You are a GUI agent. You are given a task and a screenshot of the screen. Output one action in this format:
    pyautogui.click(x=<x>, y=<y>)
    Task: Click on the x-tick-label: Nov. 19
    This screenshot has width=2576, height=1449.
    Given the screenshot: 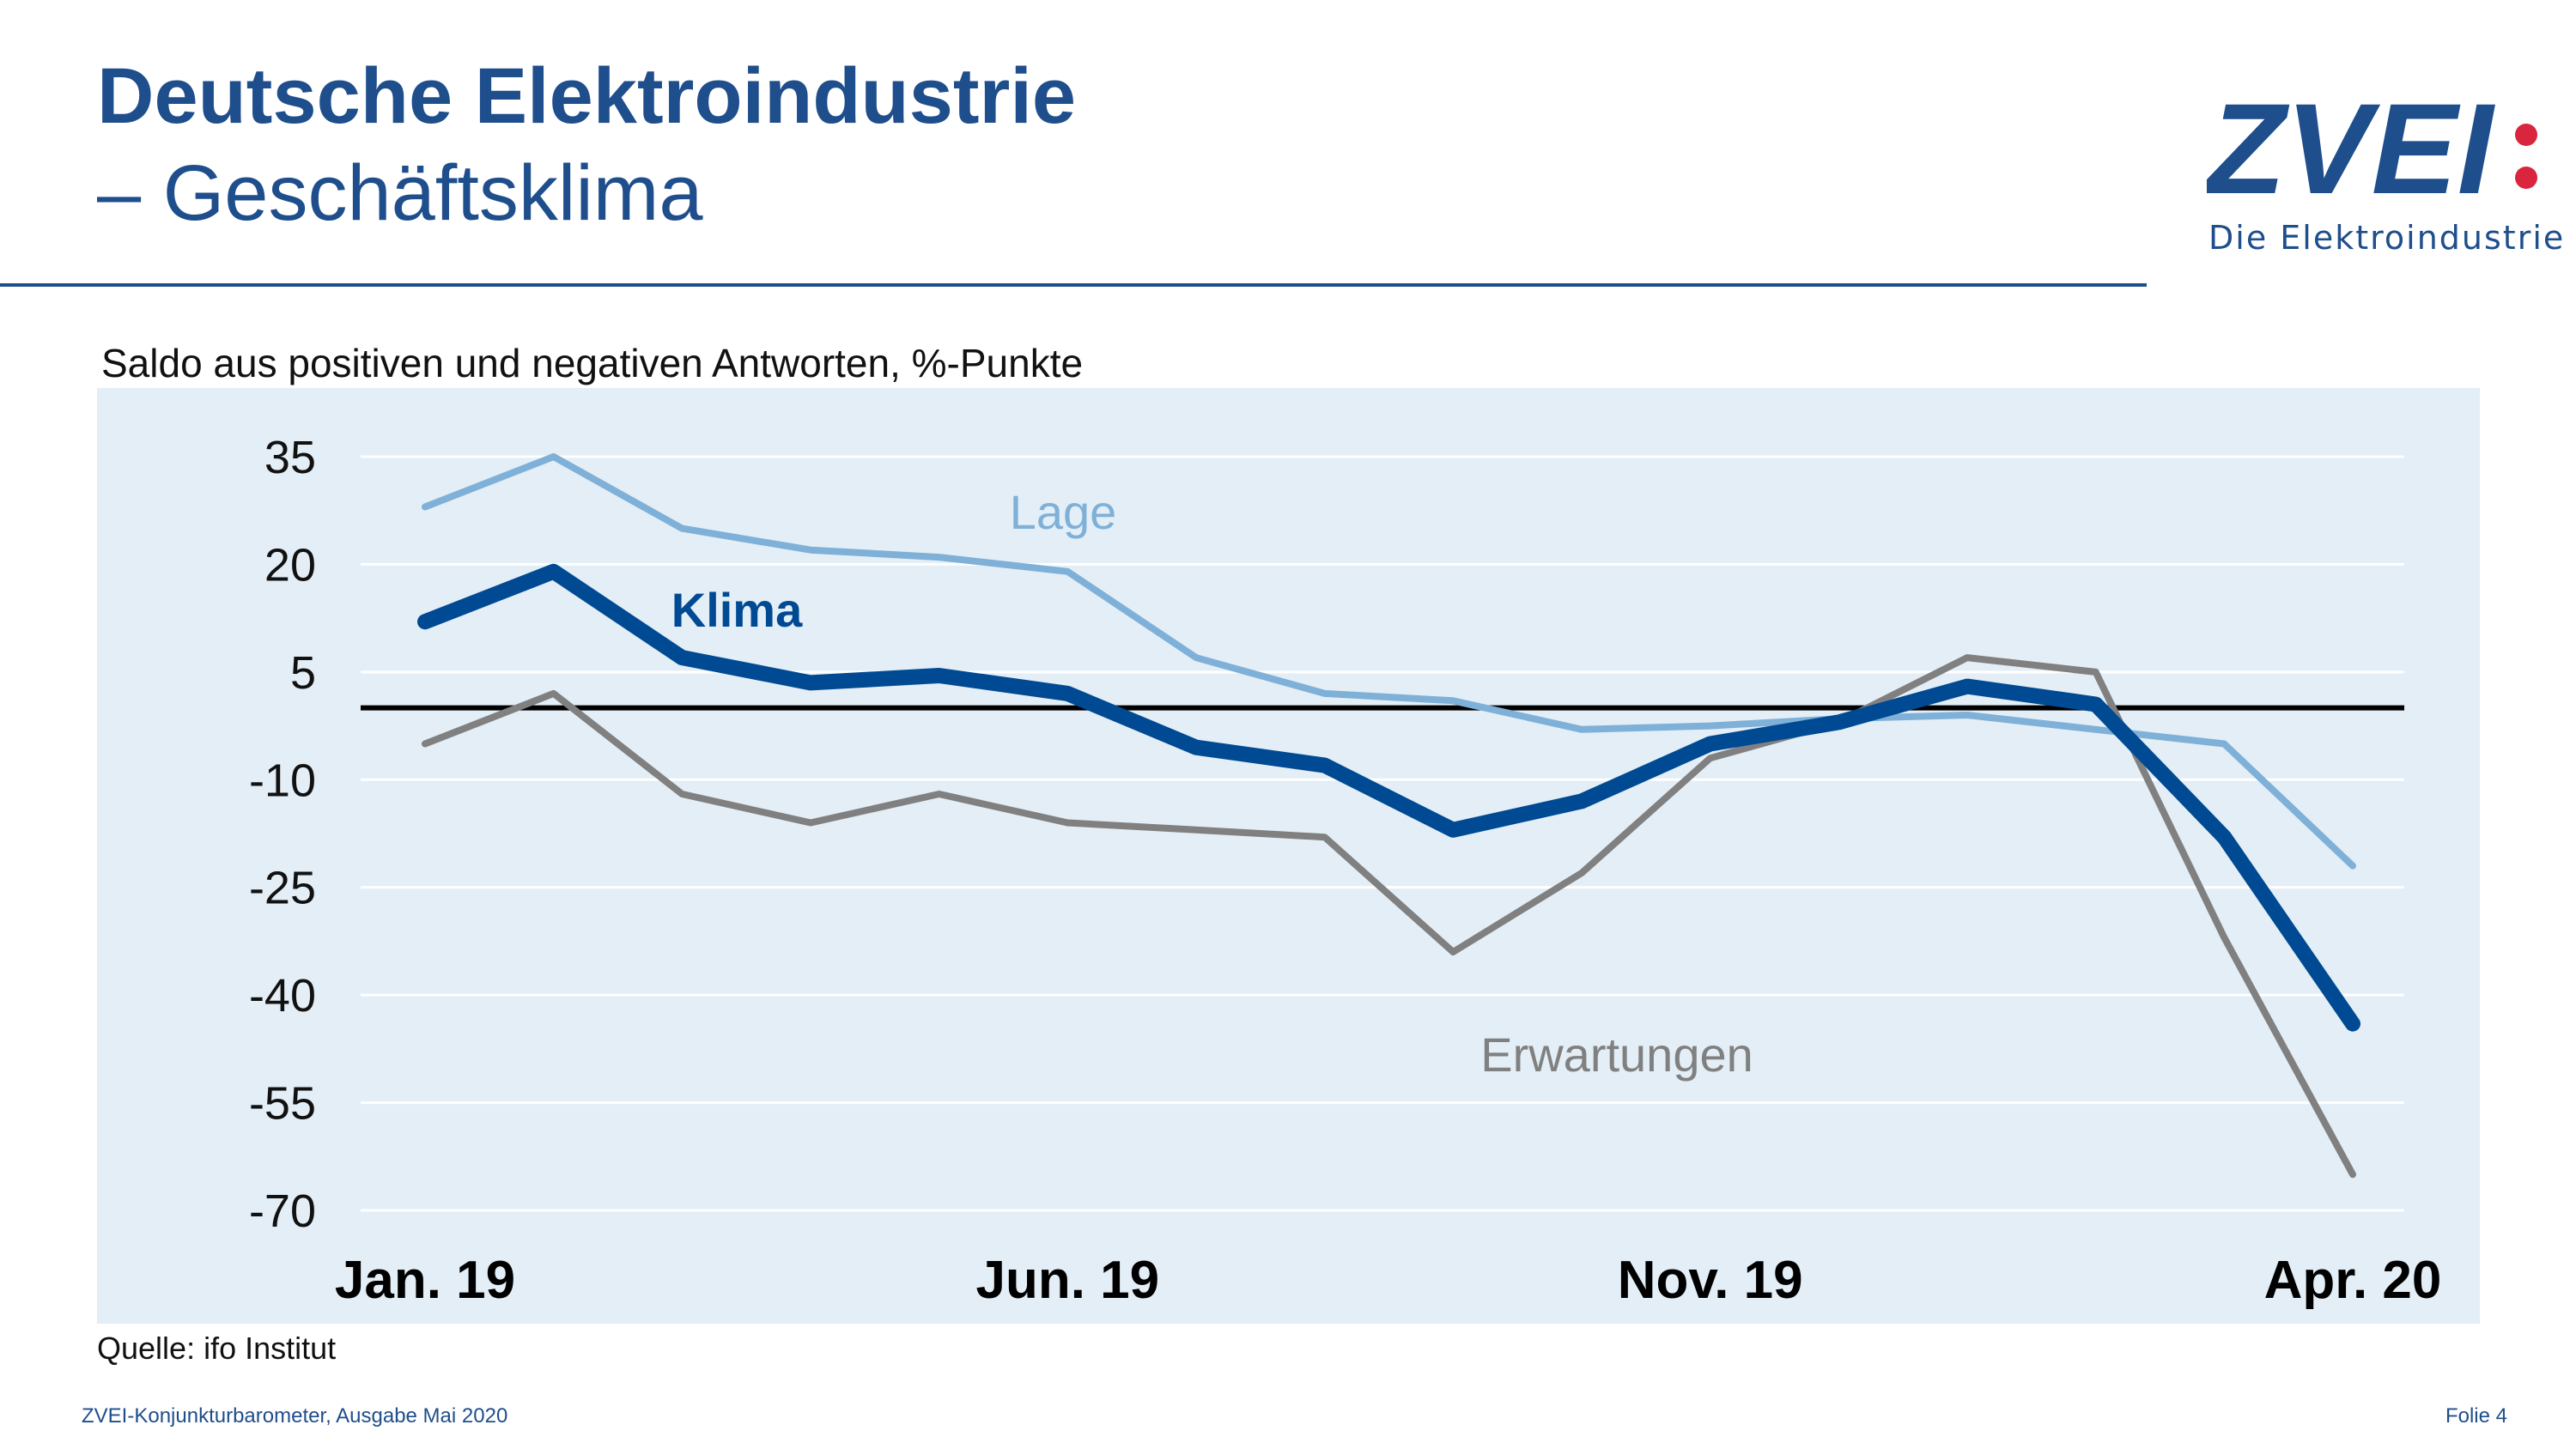 What is the action you would take?
    pyautogui.click(x=1711, y=1280)
    